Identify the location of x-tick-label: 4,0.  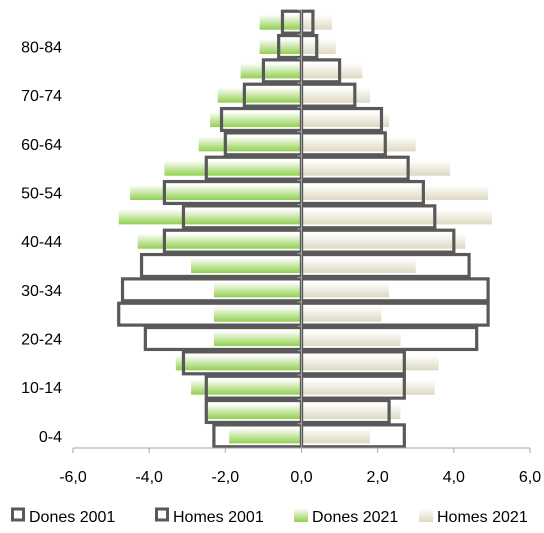
(454, 477).